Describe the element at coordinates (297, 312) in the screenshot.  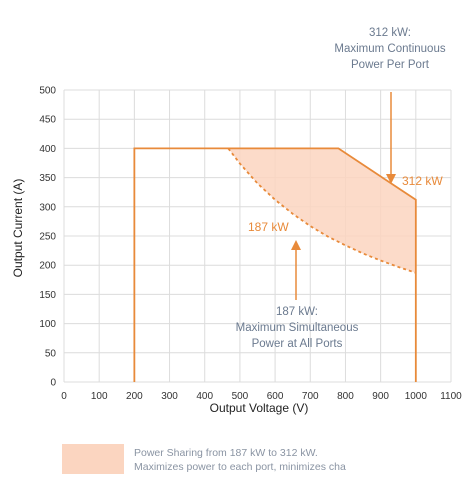
I see `max-simultaneous-line-1: 187 kW:` at that location.